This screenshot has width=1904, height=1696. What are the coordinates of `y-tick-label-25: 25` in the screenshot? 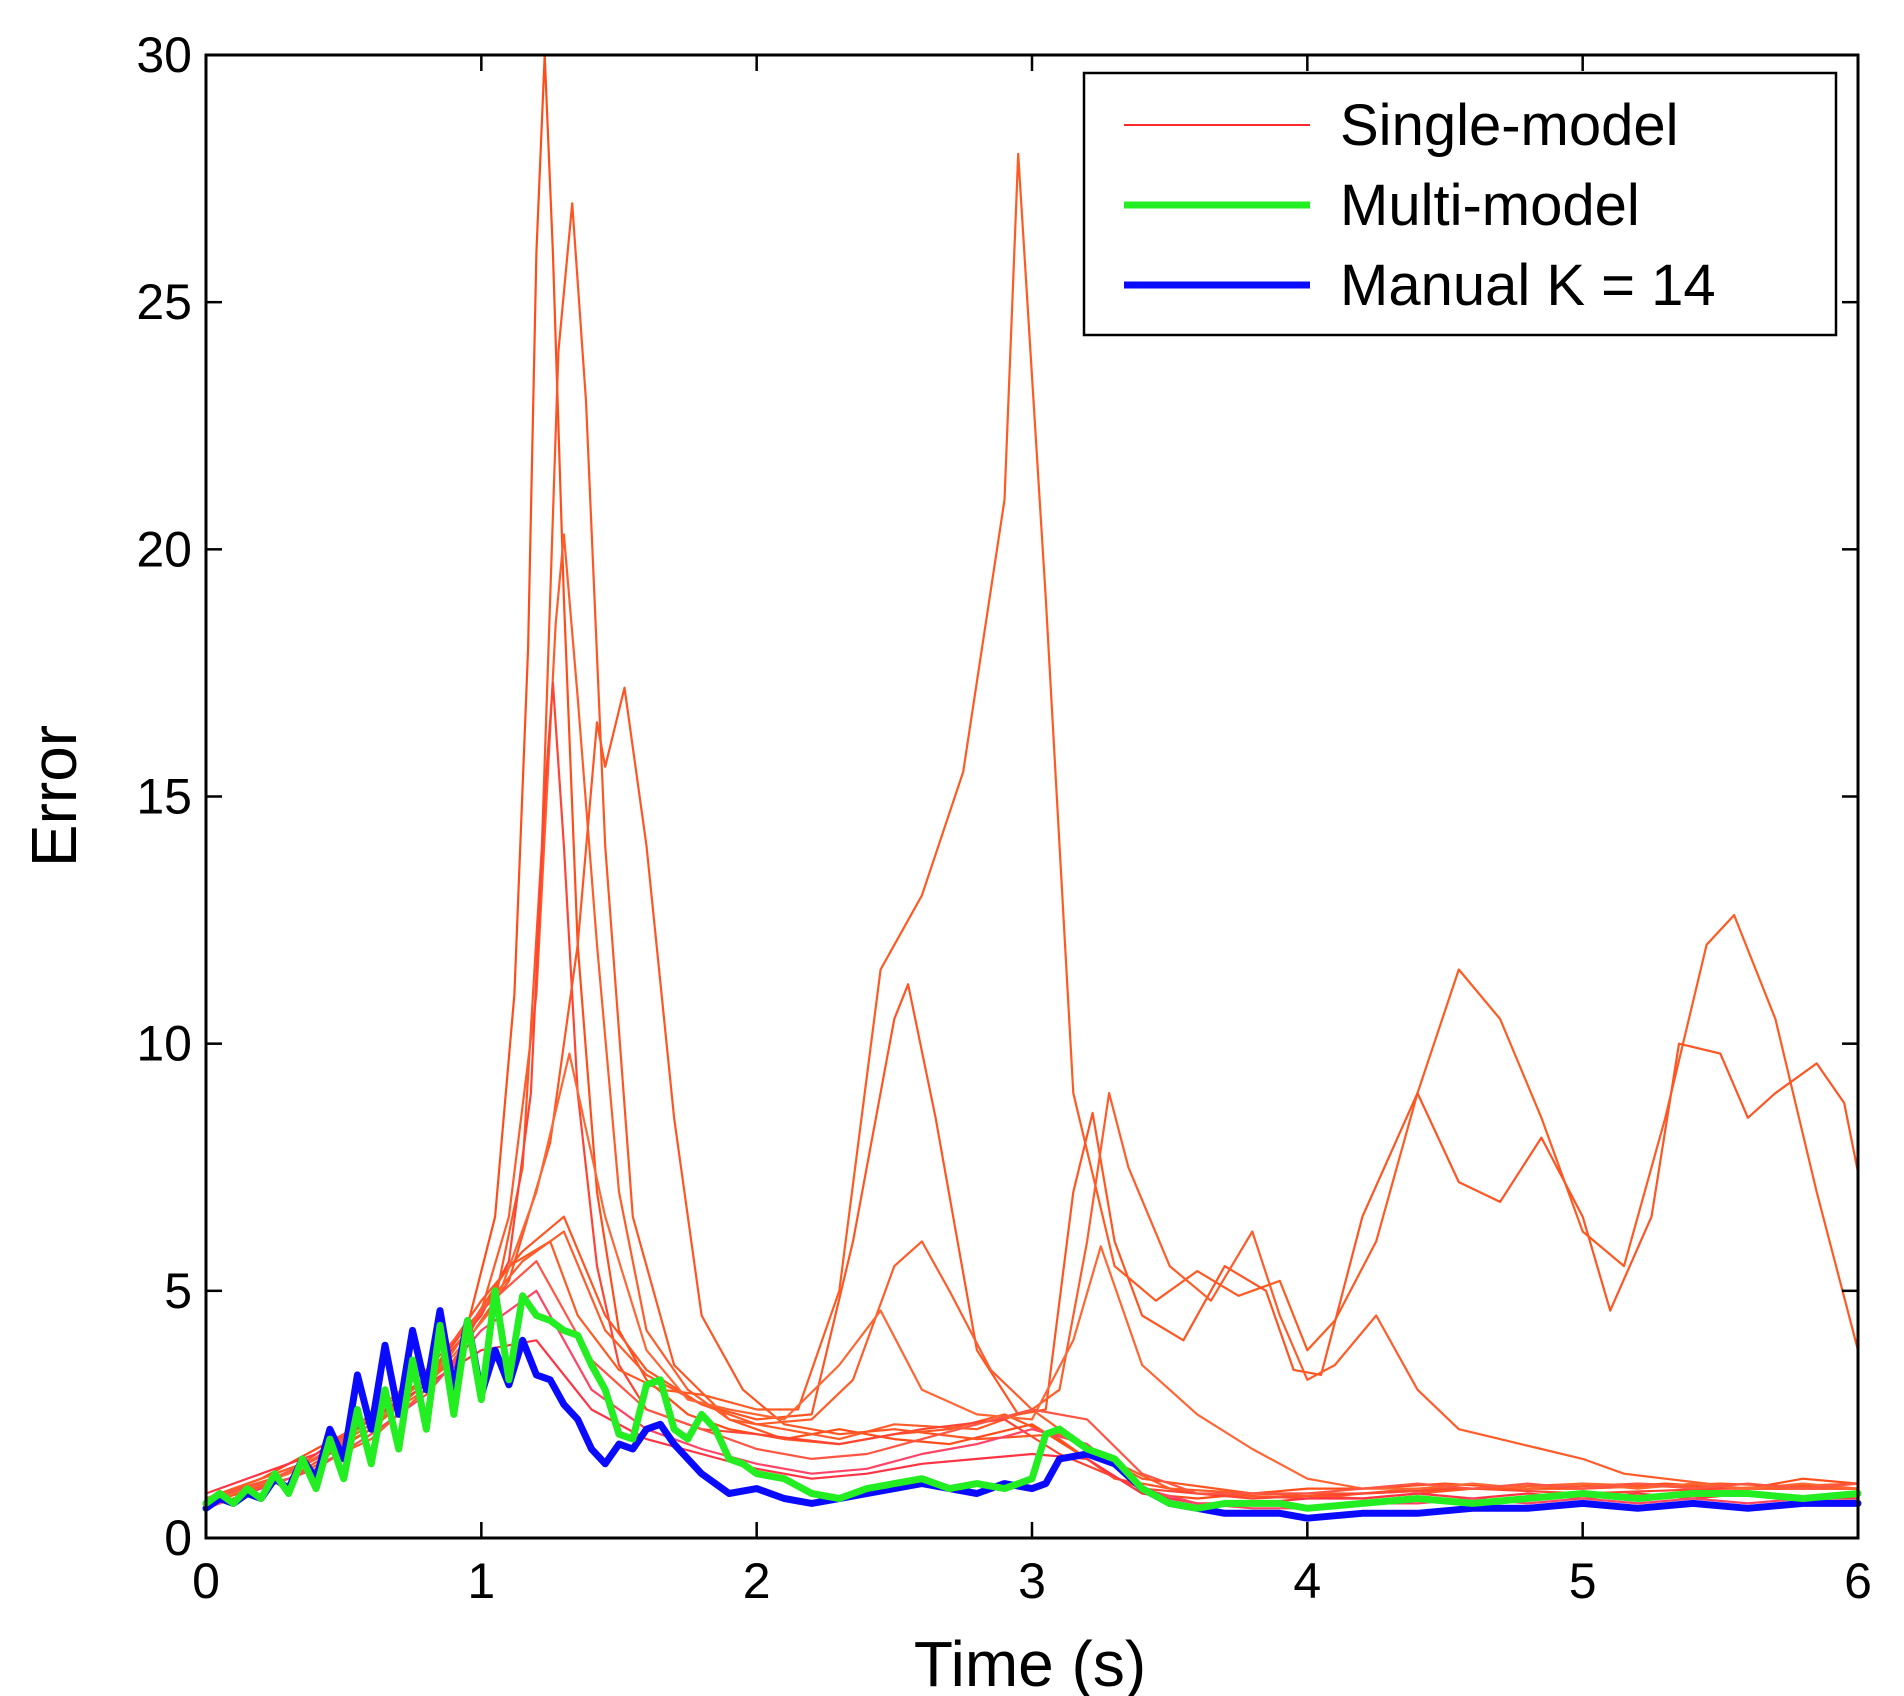 It's located at (164, 302).